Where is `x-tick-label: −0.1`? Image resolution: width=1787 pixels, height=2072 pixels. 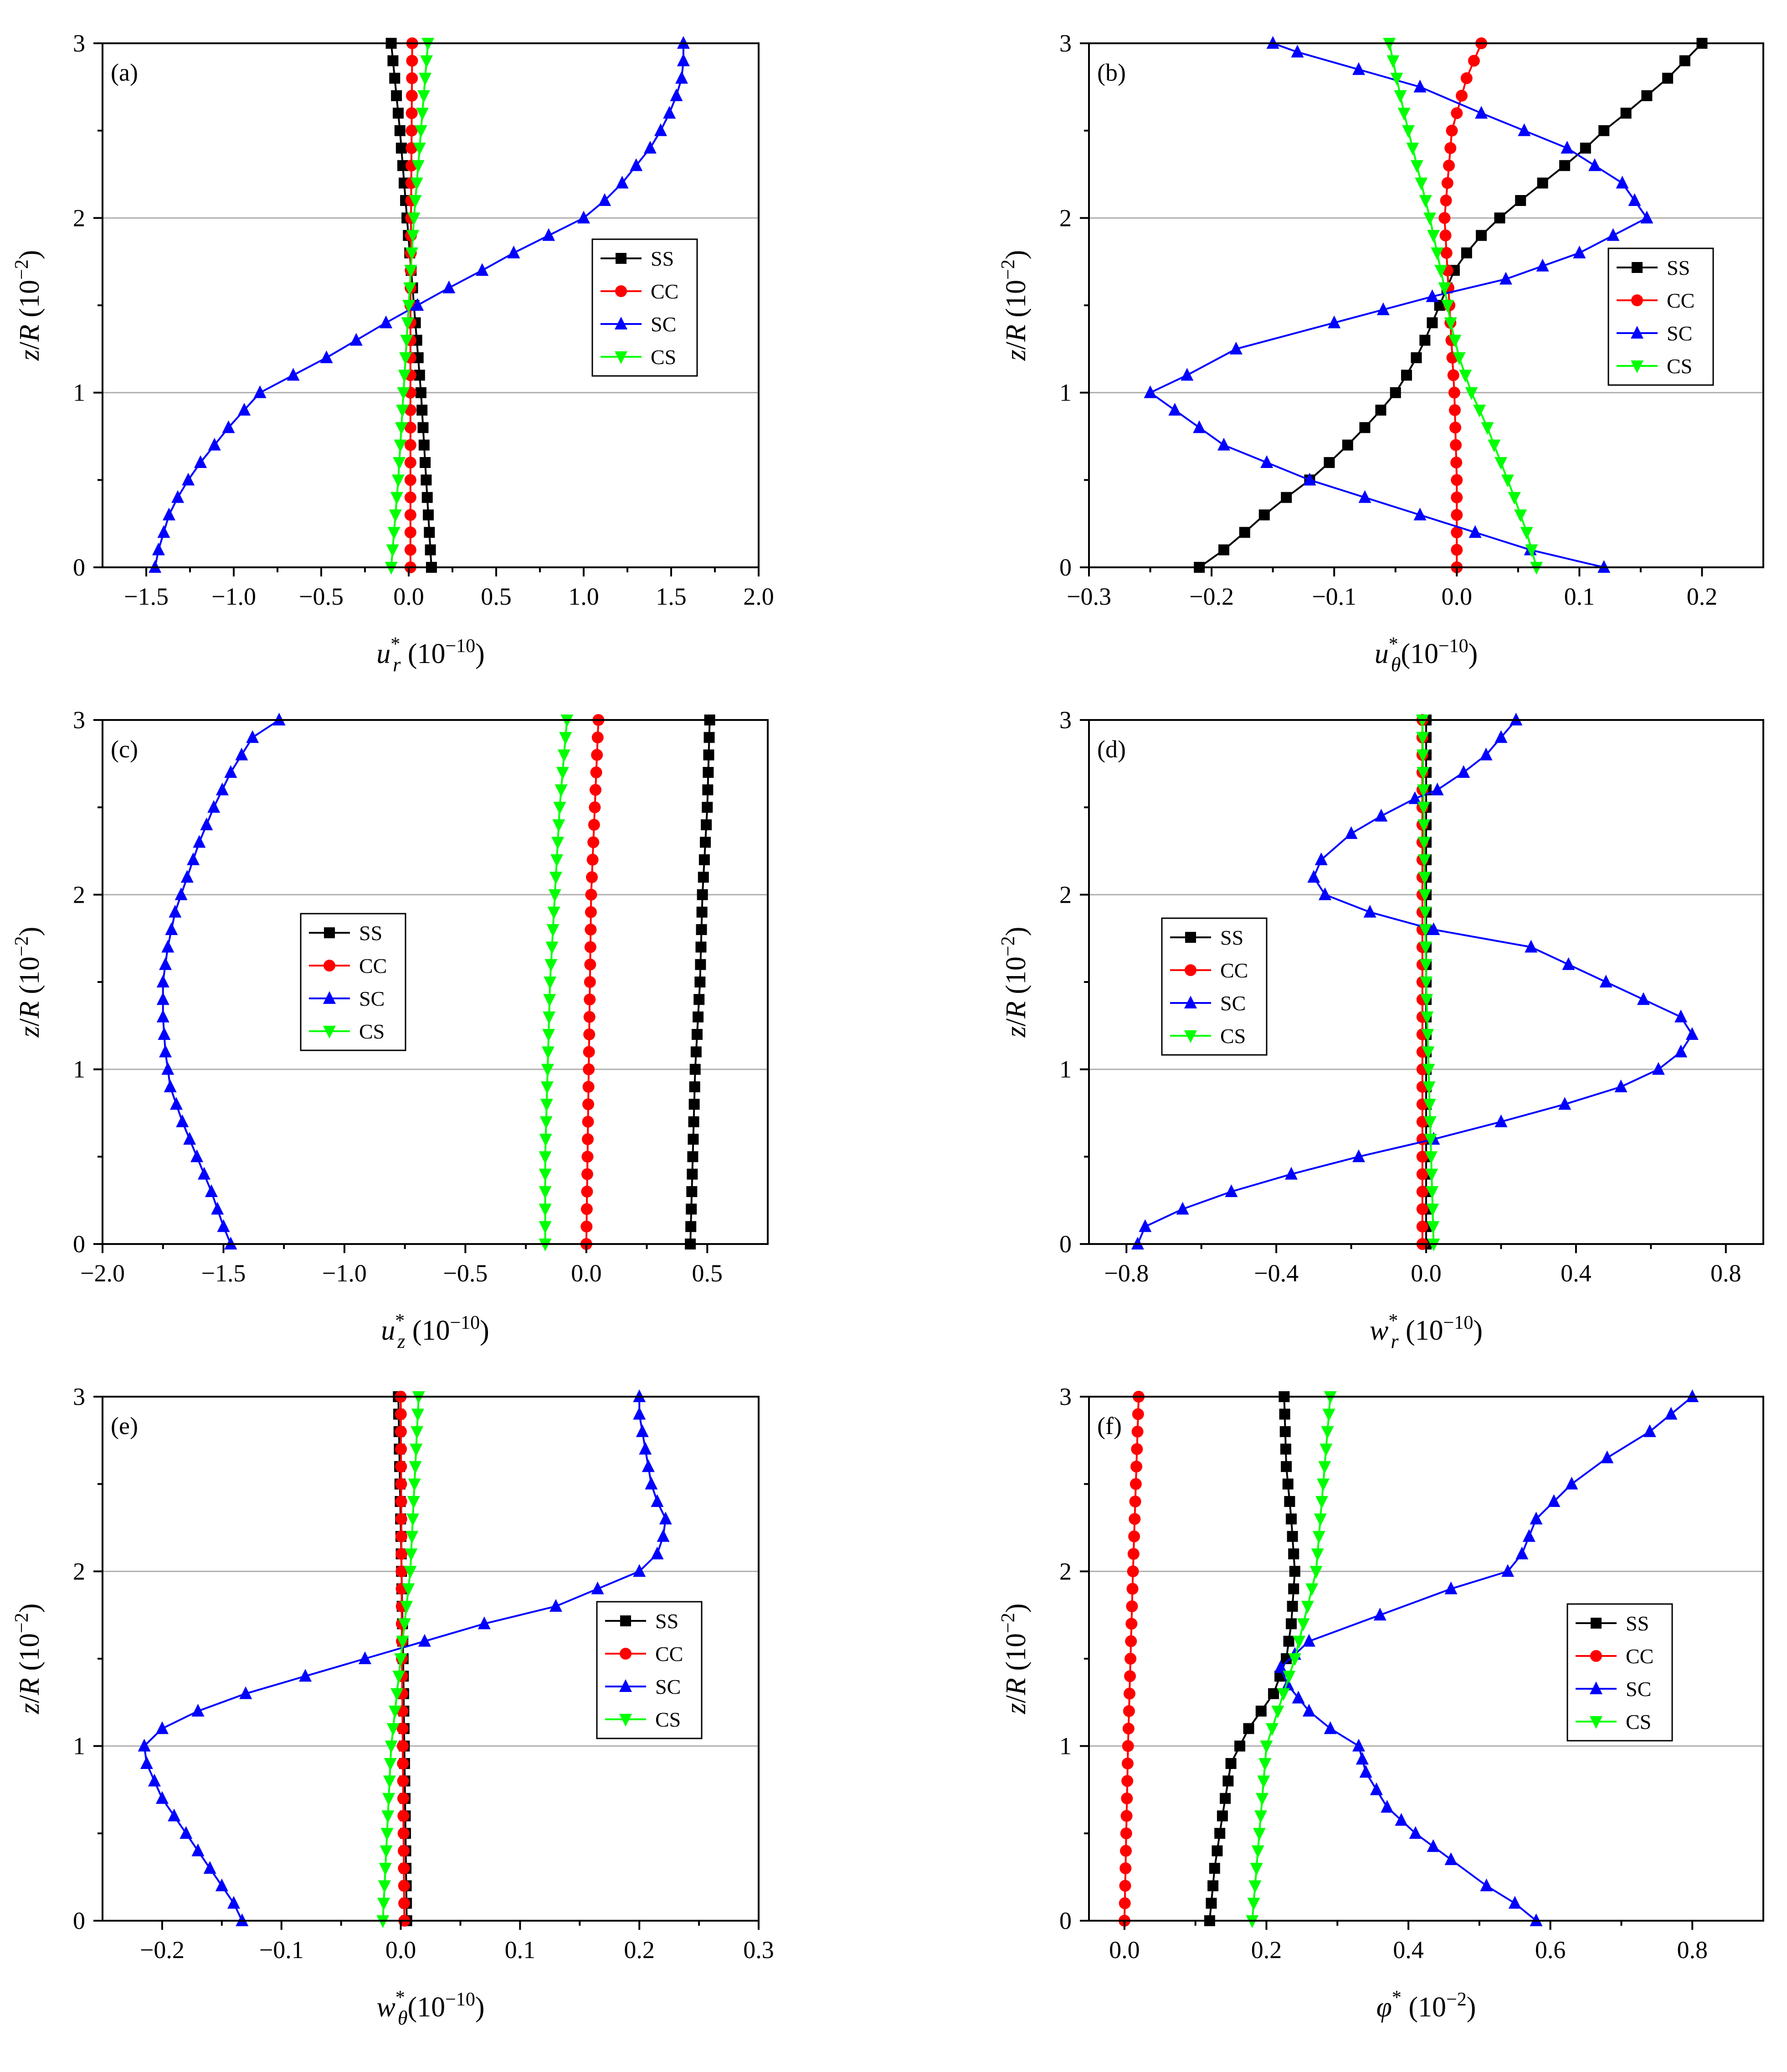
x-tick-label: −0.1 is located at coordinates (1334, 596).